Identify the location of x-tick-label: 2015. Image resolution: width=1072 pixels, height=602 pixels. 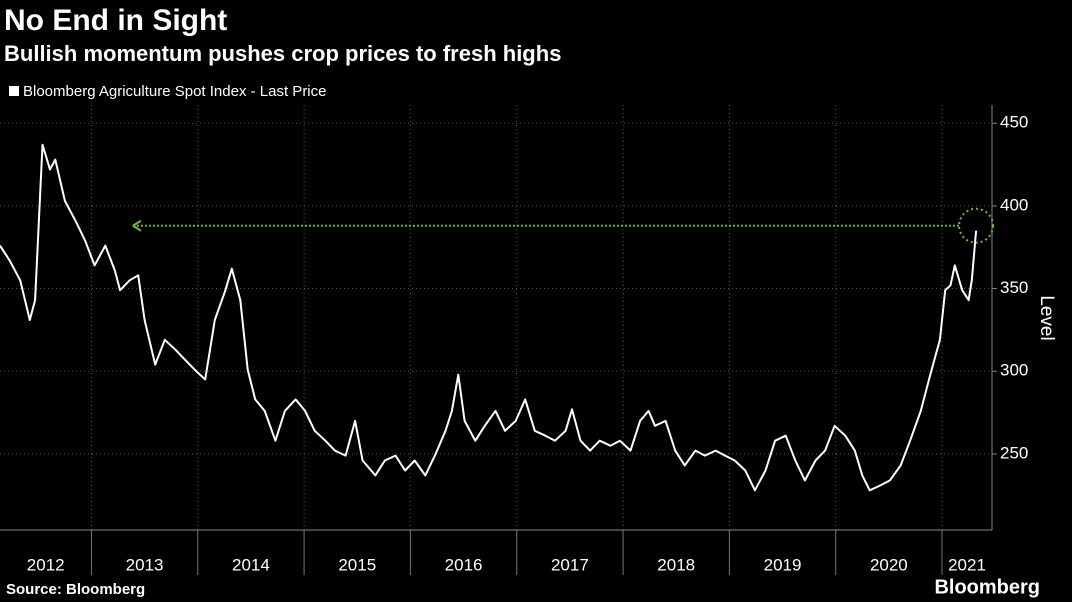
(357, 564).